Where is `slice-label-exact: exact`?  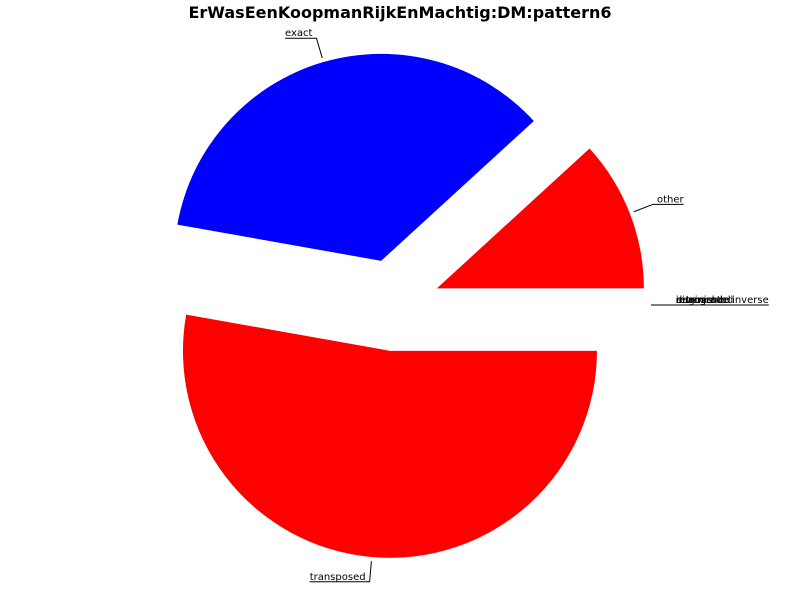
slice-label-exact: exact is located at coordinates (299, 33).